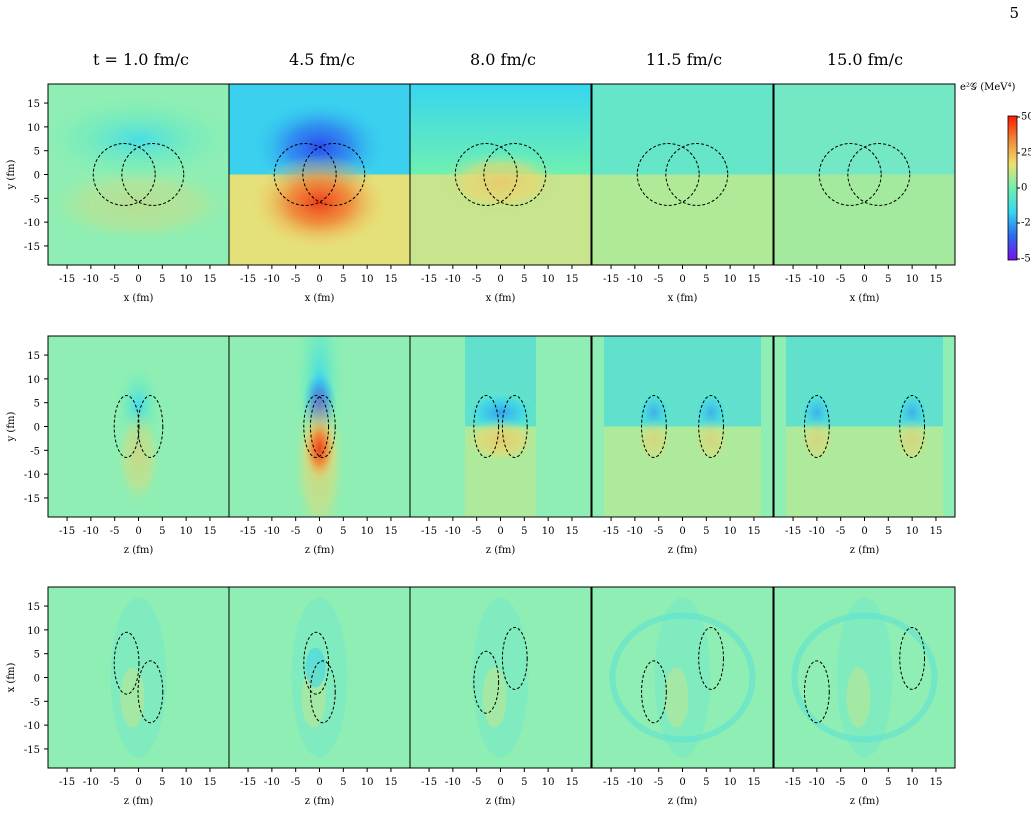 The image size is (1031, 818). Describe the element at coordinates (118, 696) in the screenshot. I see `panel-r3-c1: -15 -10 -5 0 5 10 15 z (fm) -15 -10 -5 0 5 10 15 x (fm)` at that location.